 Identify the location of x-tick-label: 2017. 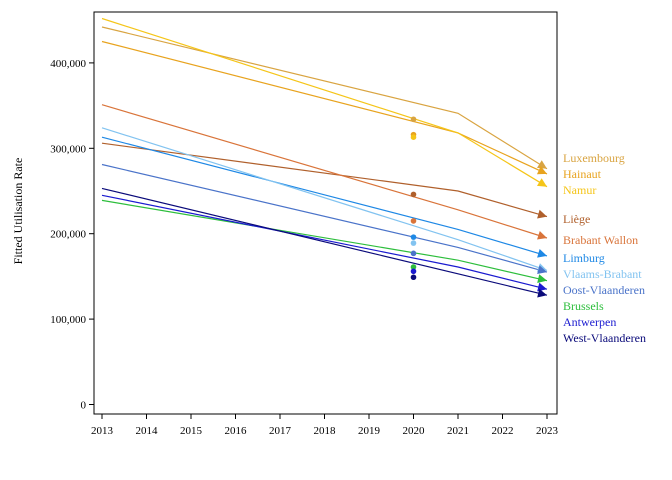
(280, 431).